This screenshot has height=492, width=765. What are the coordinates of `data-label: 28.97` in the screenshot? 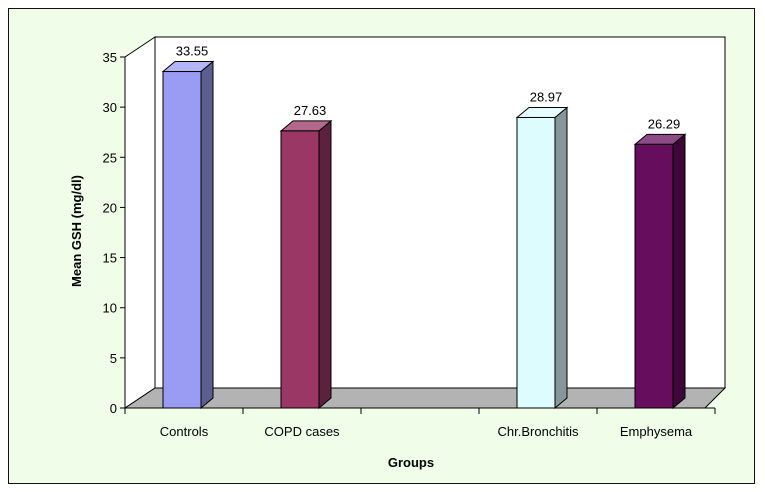 It's located at (546, 96).